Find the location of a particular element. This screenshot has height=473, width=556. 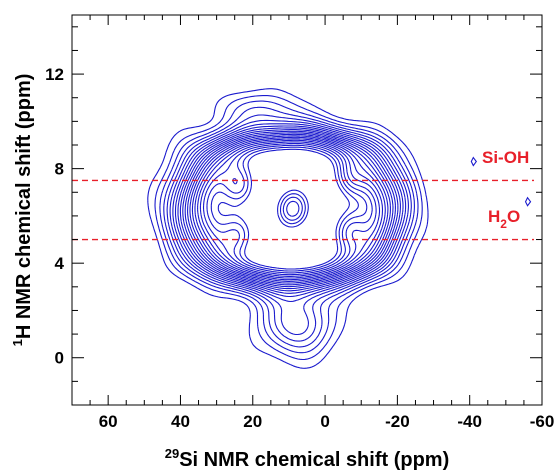

x-tick-label: -60 is located at coordinates (542, 421).